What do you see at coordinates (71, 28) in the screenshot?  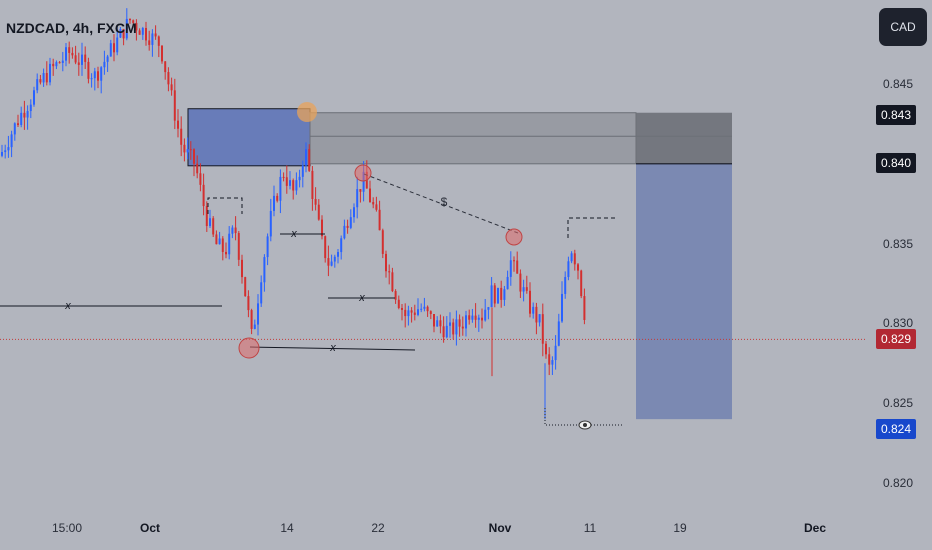 I see `chart-title: NZDCAD, 4h, FXCM` at bounding box center [71, 28].